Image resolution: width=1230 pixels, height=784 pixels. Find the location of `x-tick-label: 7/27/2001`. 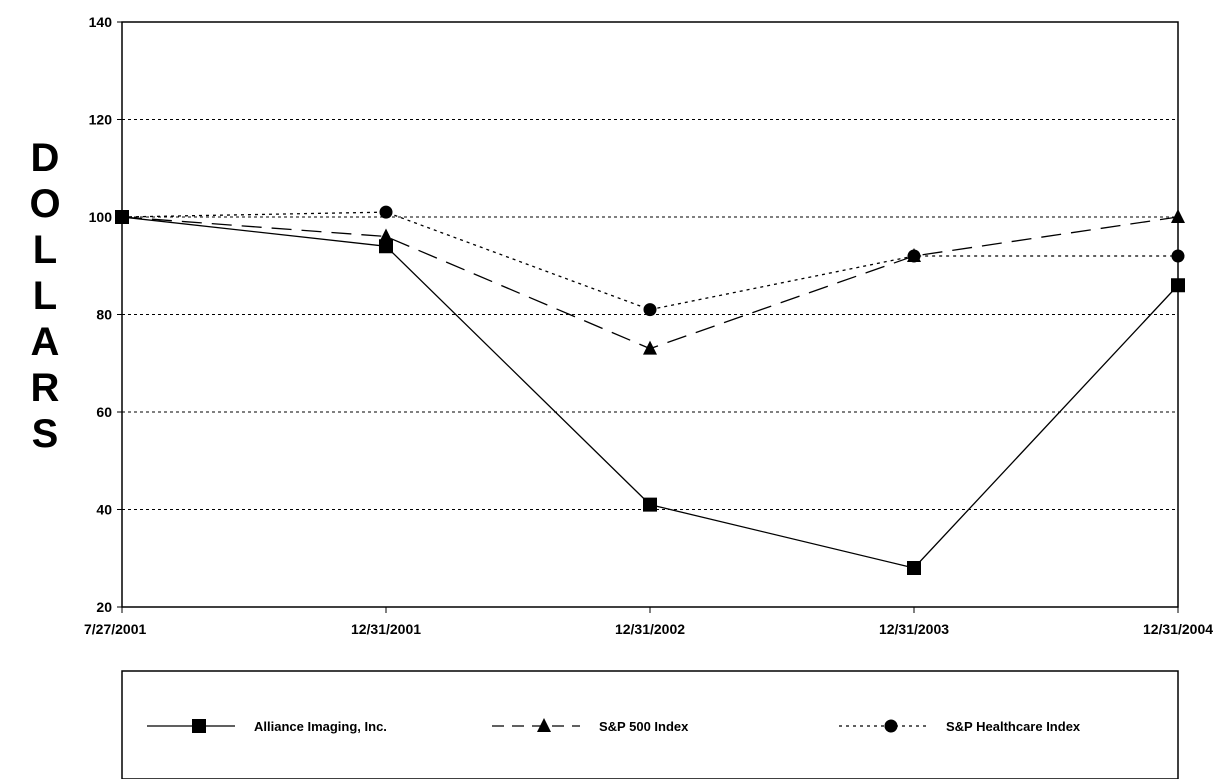

x-tick-label: 7/27/2001 is located at coordinates (115, 629).